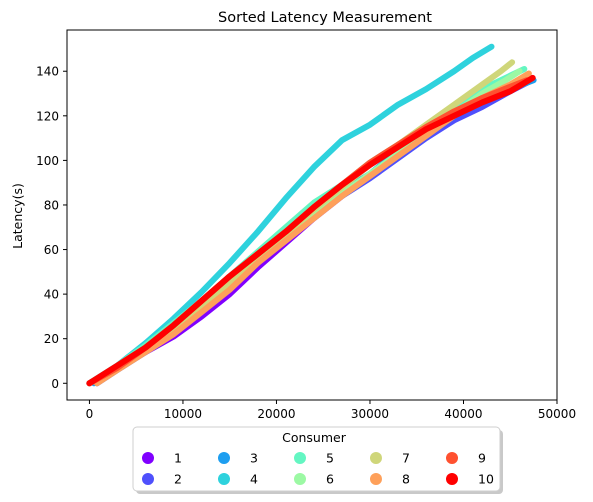 This screenshot has width=593, height=502. What do you see at coordinates (370, 414) in the screenshot?
I see `x-tick-label: 30000` at bounding box center [370, 414].